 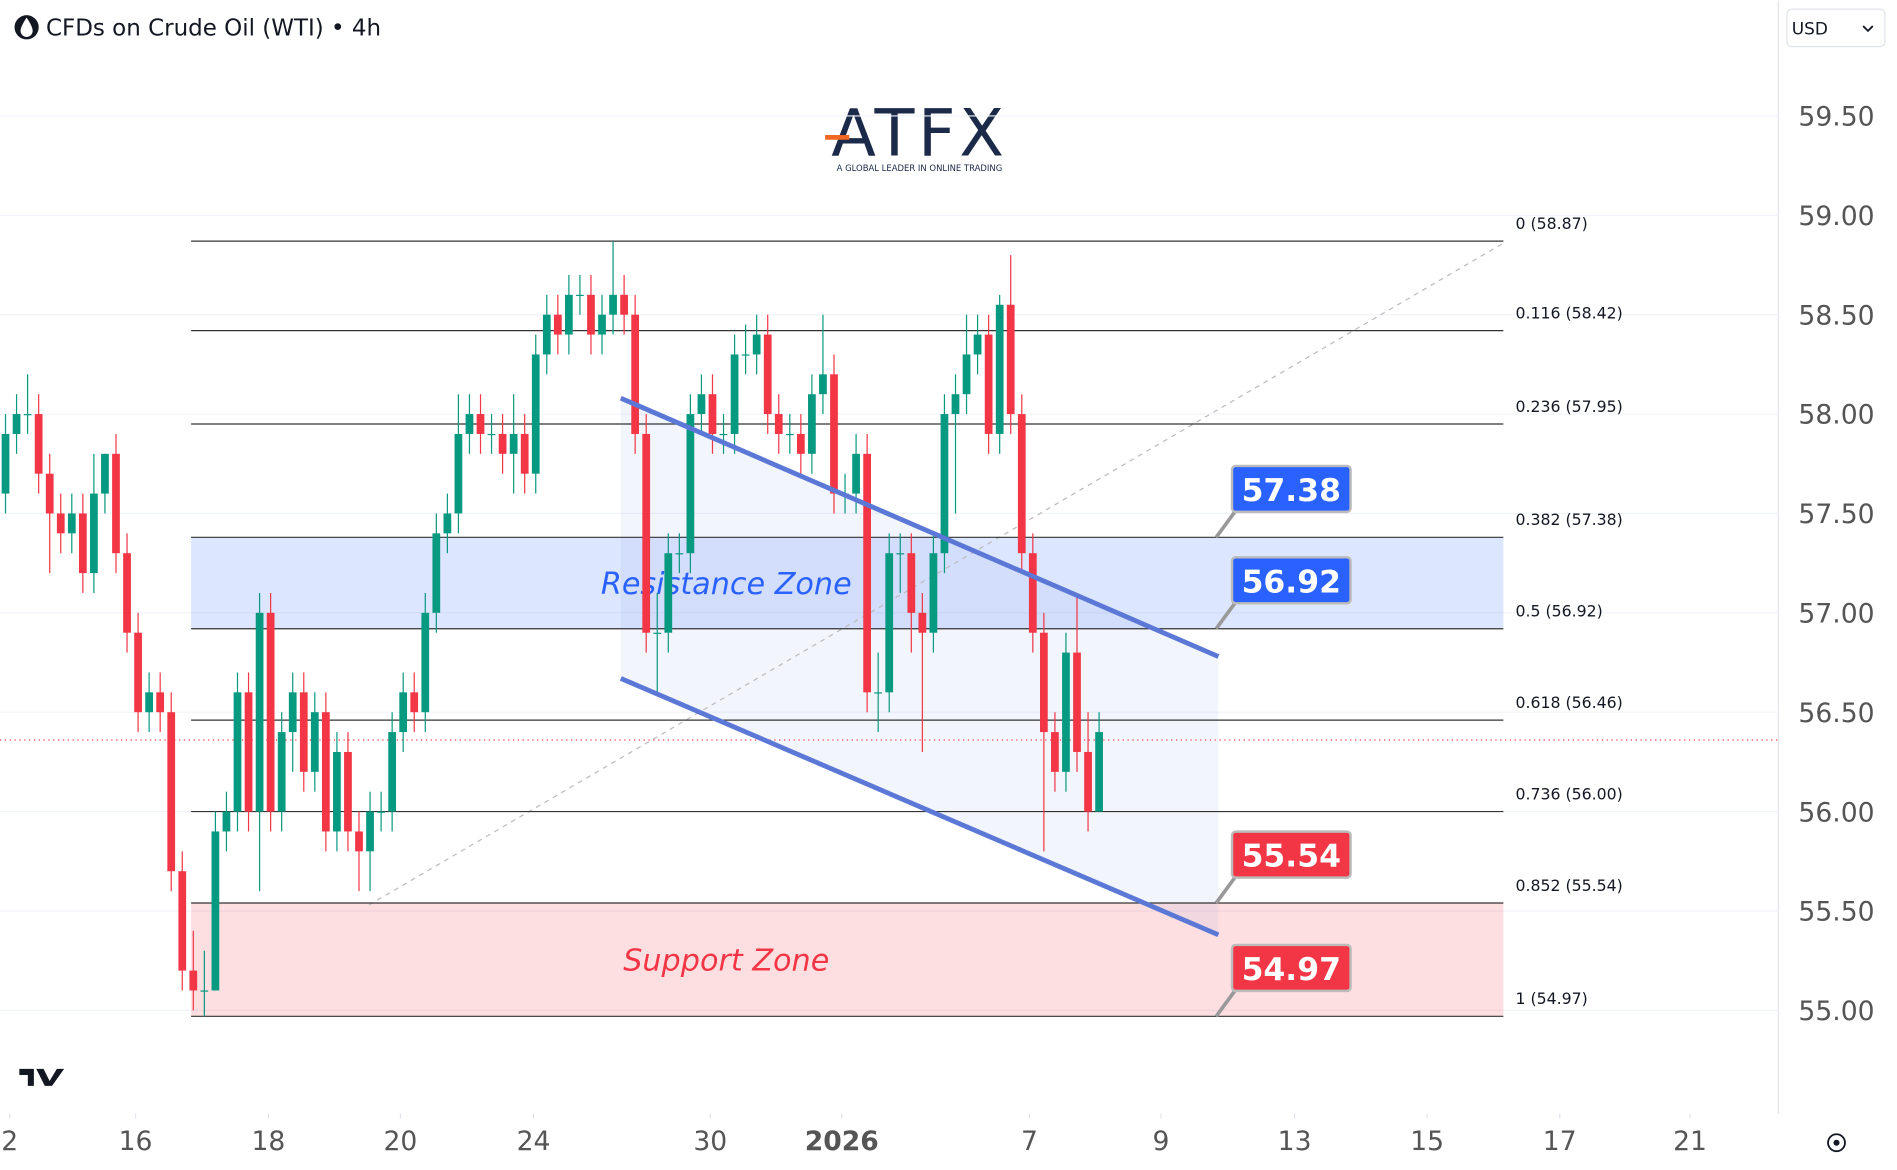 What do you see at coordinates (534, 1141) in the screenshot?
I see `x-tick-label: 24` at bounding box center [534, 1141].